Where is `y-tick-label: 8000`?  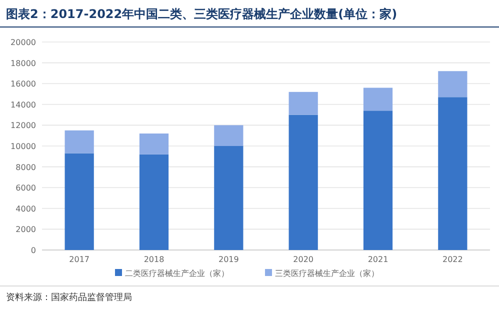 y-tick-label: 8000 is located at coordinates (26, 167).